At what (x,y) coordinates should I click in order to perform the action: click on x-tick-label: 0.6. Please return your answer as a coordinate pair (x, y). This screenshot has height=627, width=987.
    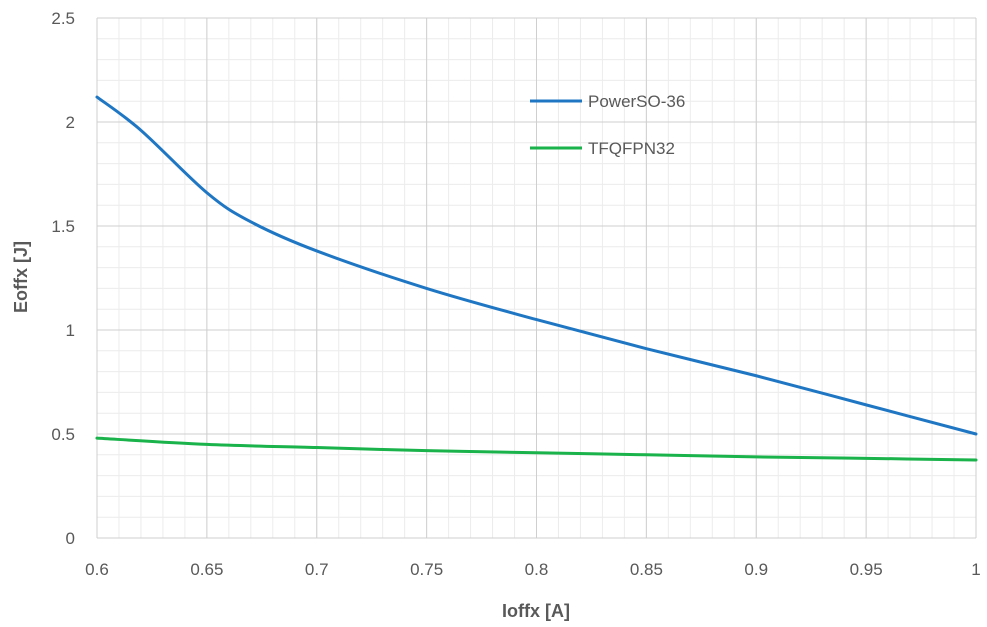
    Looking at the image, I should click on (97, 569).